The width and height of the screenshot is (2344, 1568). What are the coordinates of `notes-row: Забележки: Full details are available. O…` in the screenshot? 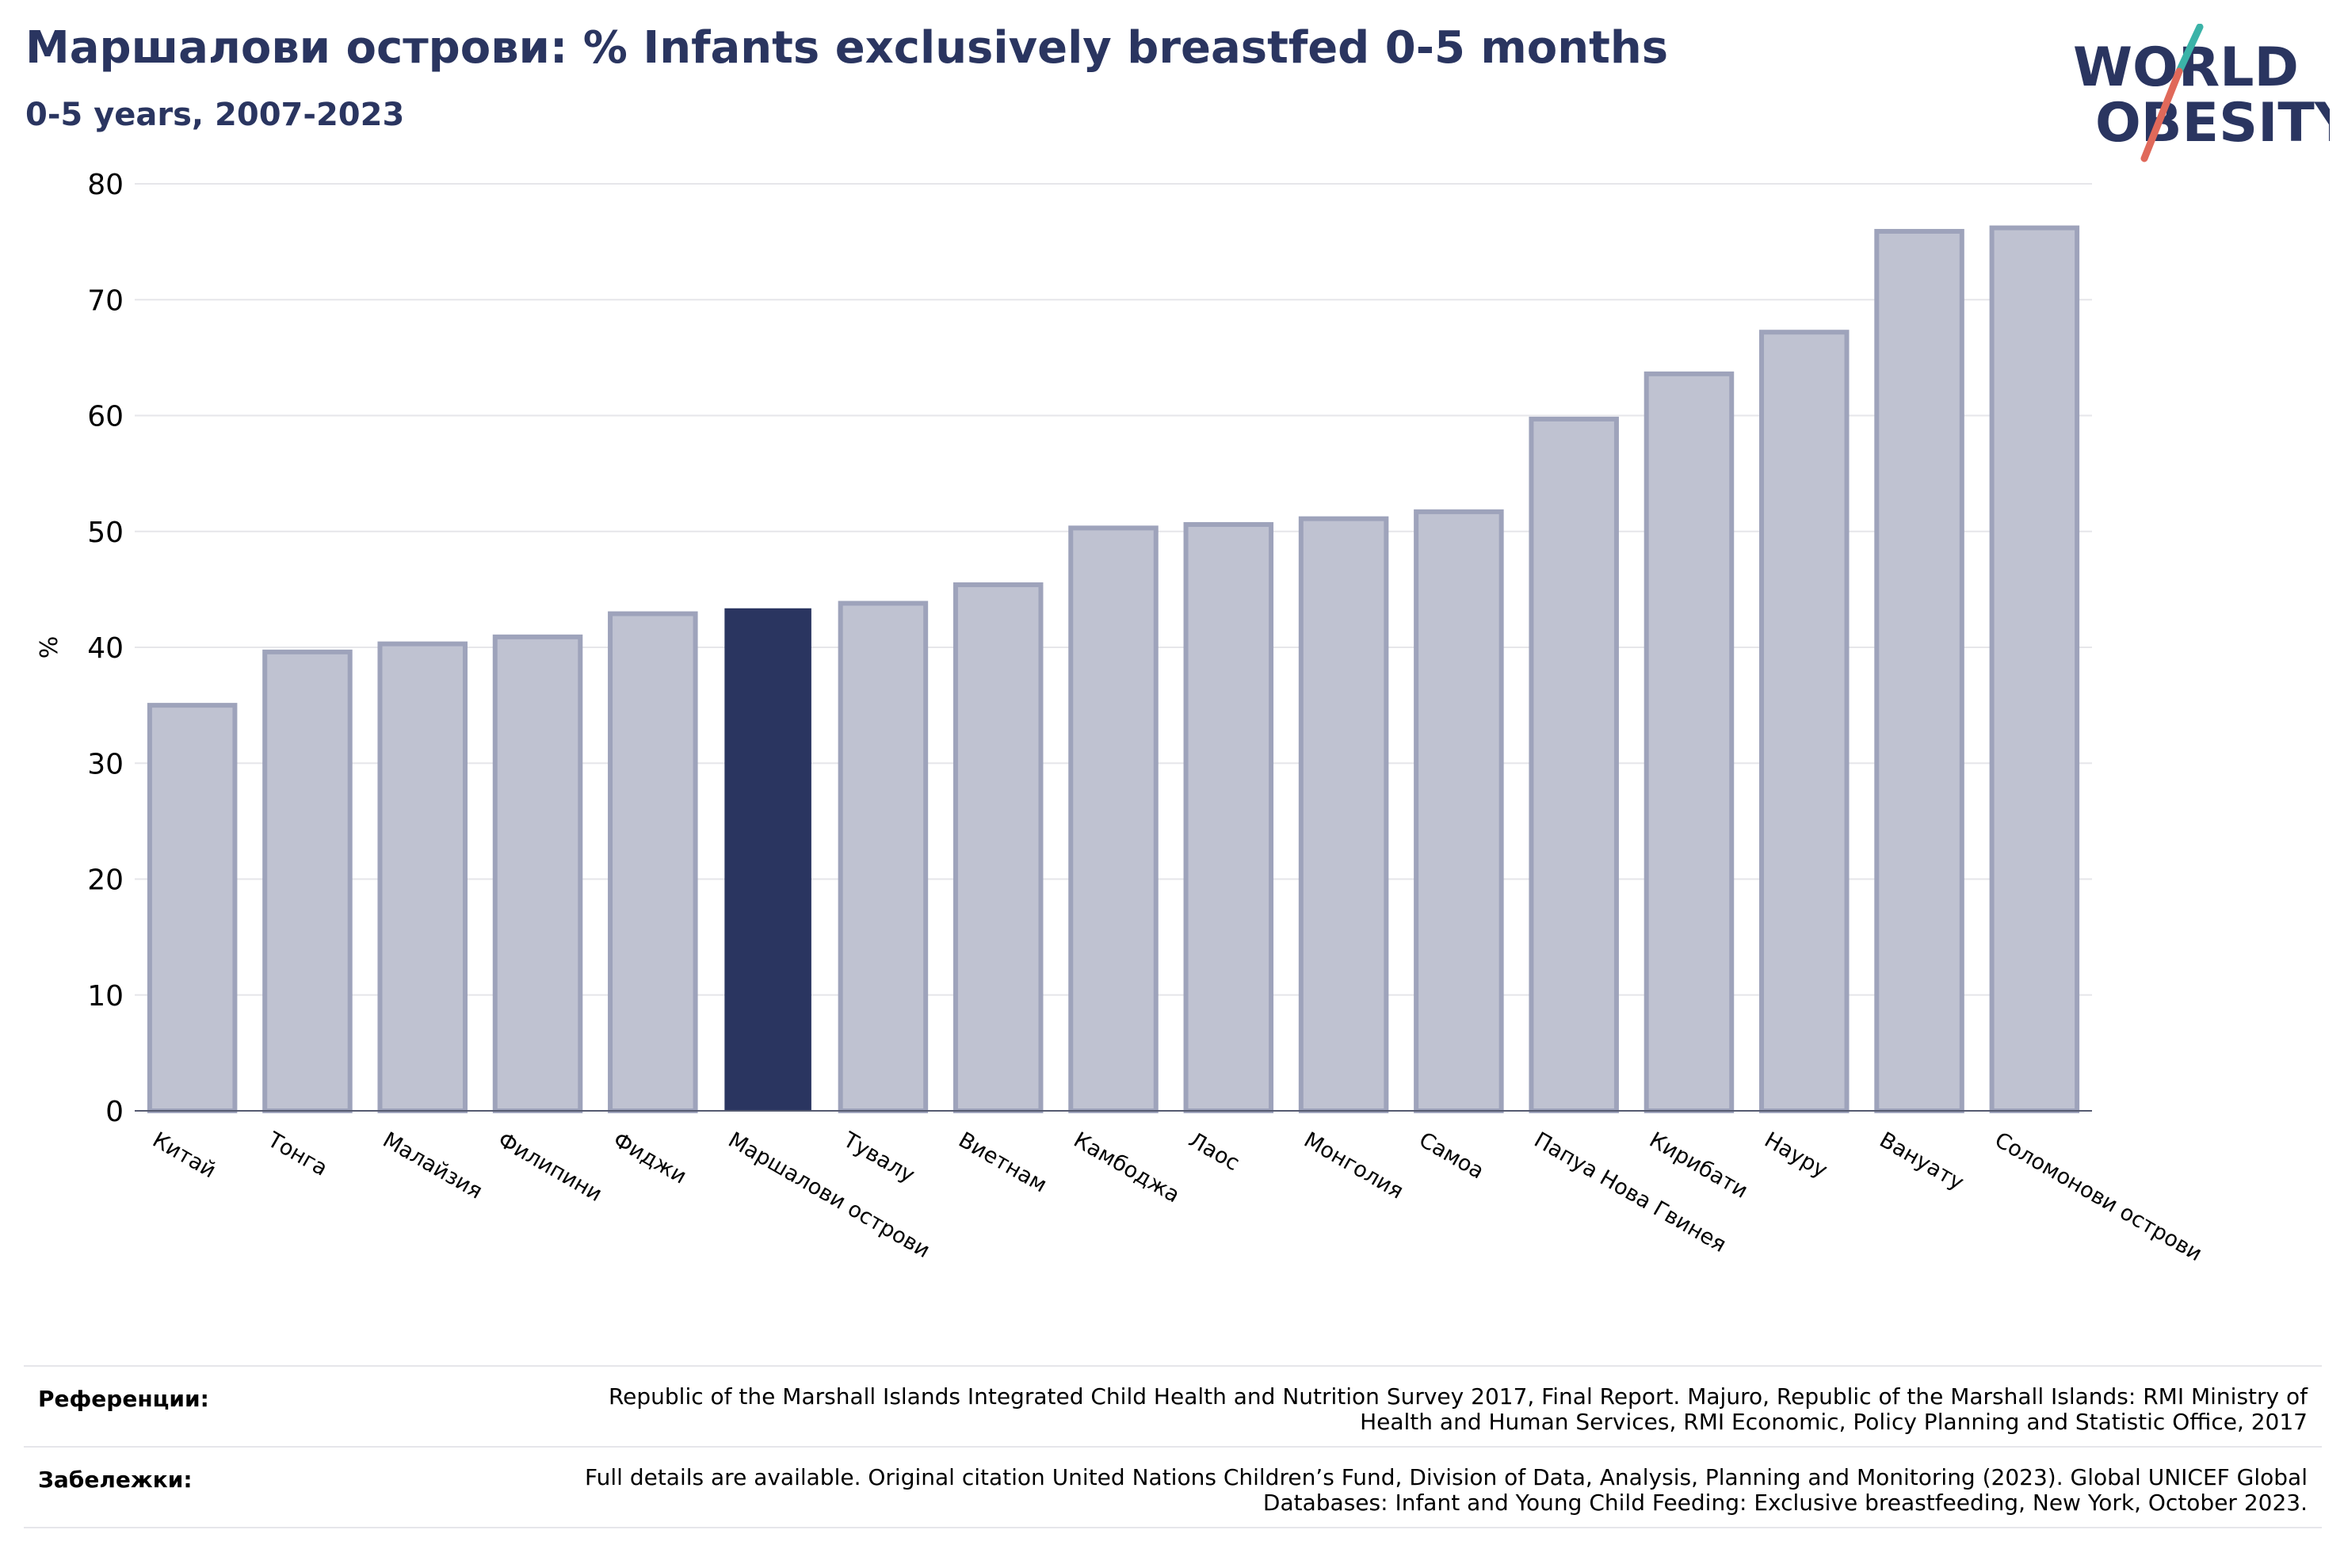 It's located at (1173, 1487).